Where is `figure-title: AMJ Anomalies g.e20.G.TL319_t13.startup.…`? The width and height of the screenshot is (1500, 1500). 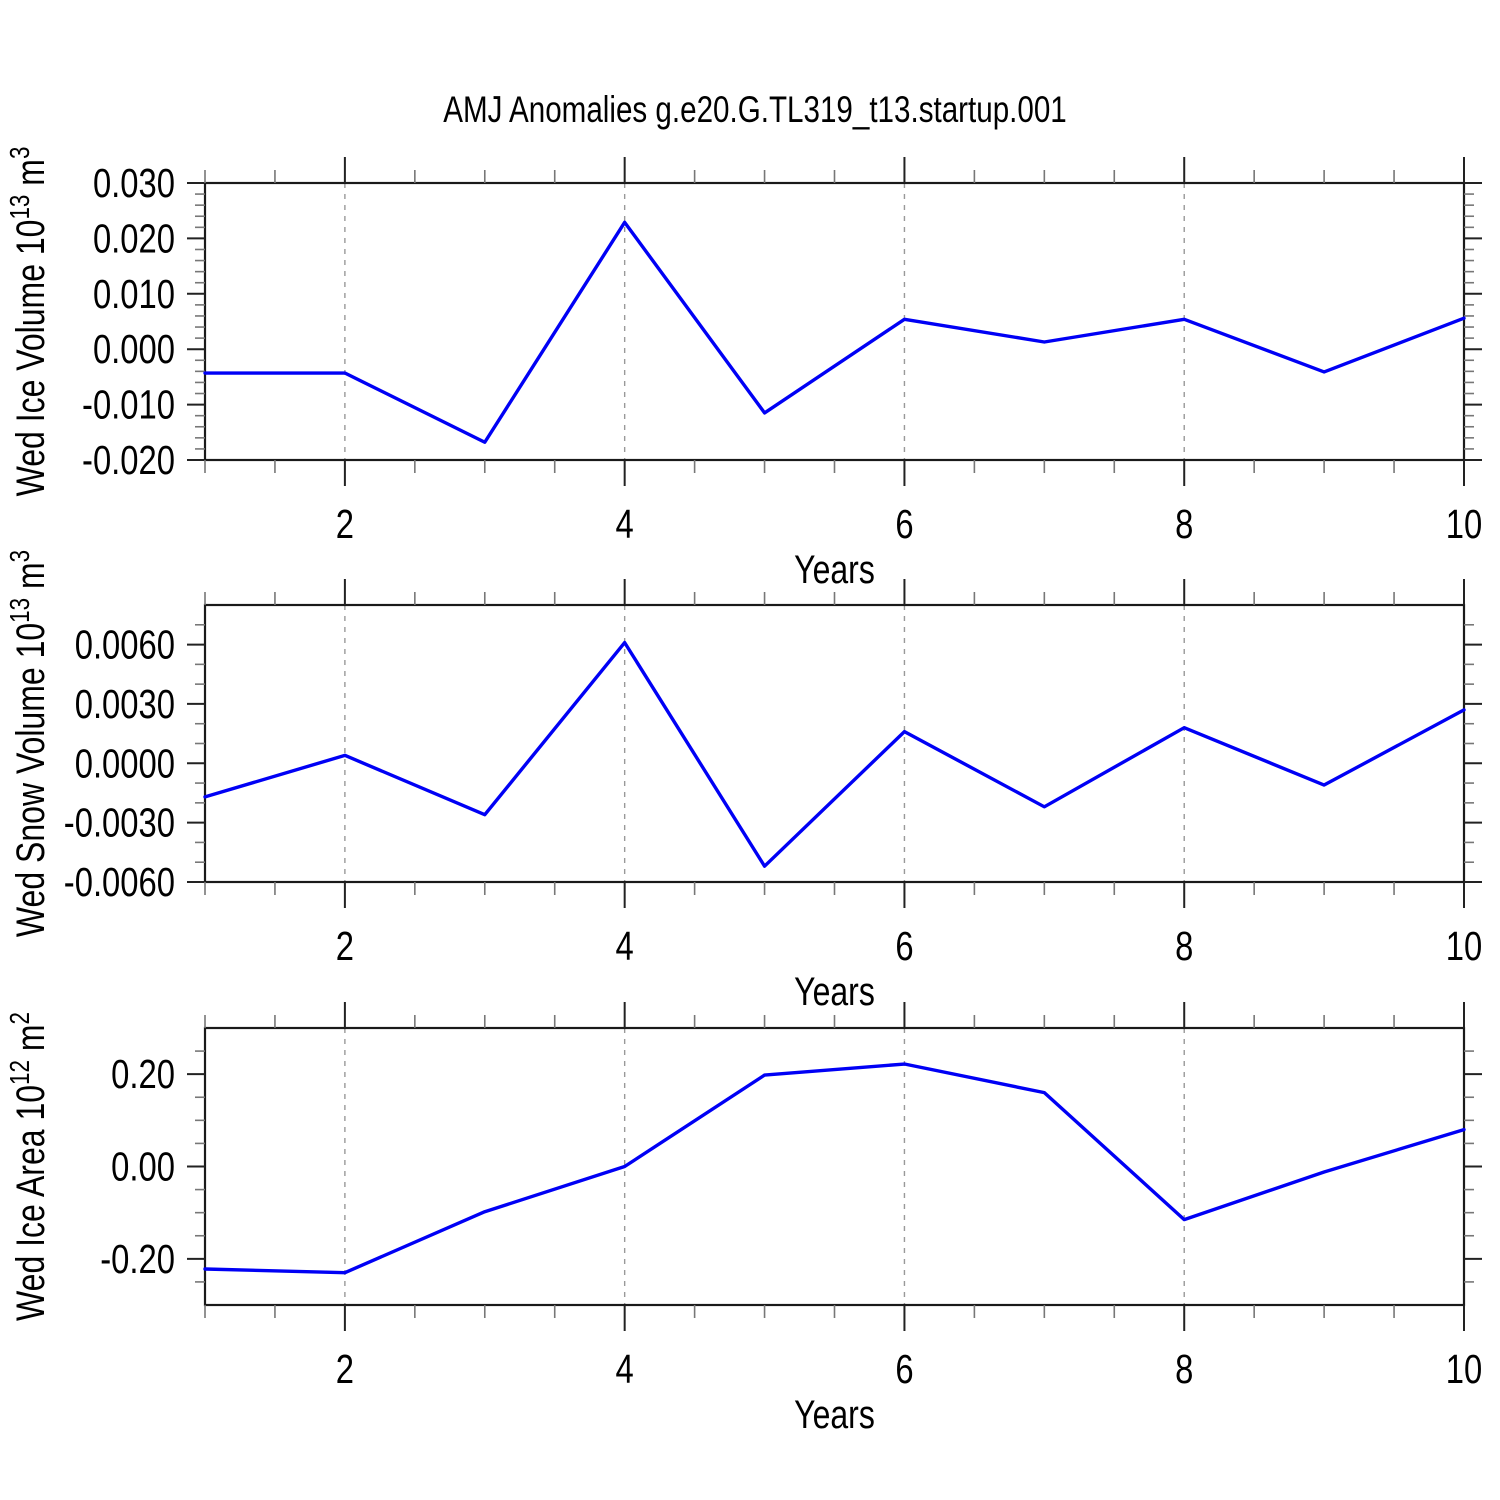 figure-title: AMJ Anomalies g.e20.G.TL319_t13.startup.… is located at coordinates (755, 110).